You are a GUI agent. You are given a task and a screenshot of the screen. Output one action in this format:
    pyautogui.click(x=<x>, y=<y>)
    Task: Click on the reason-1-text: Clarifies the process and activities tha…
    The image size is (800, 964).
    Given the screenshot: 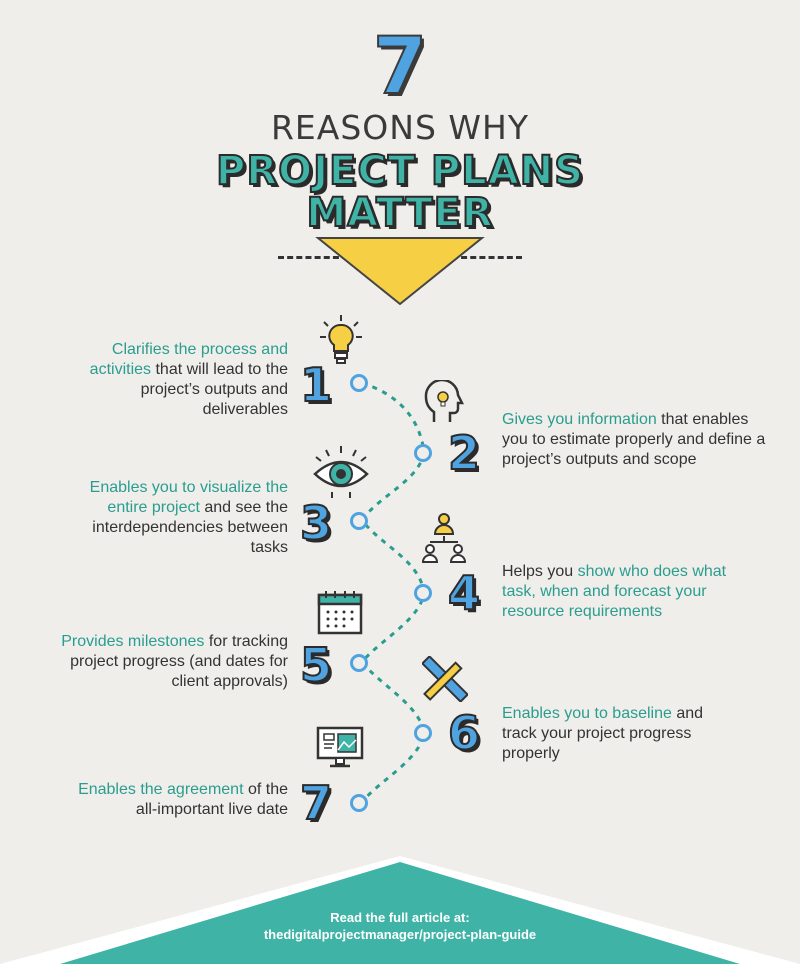 What is the action you would take?
    pyautogui.click(x=173, y=380)
    